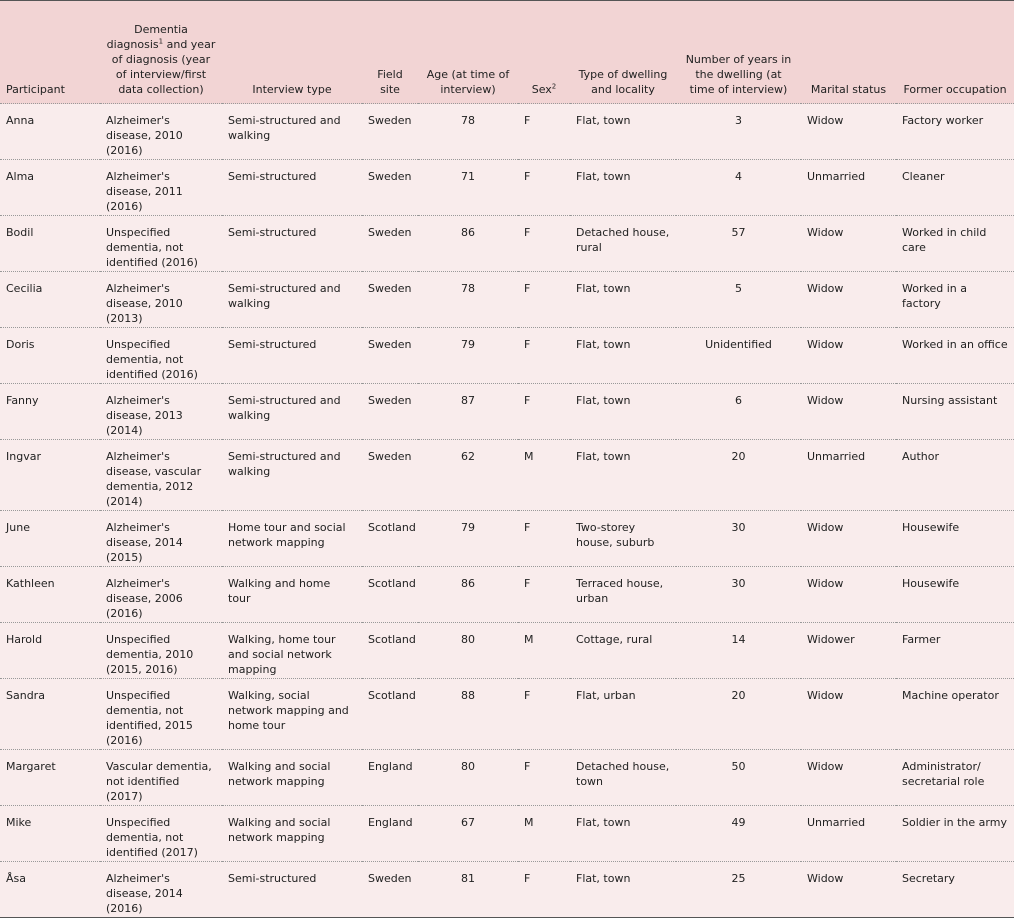 This screenshot has width=1014, height=918. What do you see at coordinates (30, 583) in the screenshot?
I see `cell: Kathleen` at bounding box center [30, 583].